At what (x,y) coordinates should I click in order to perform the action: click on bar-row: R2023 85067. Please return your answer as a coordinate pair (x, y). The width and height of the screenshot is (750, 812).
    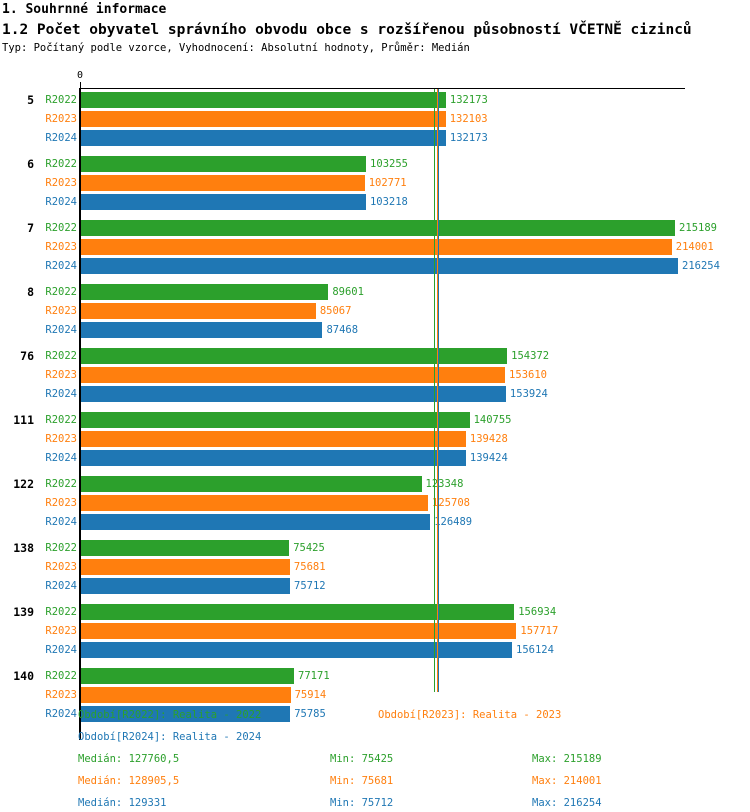
    Looking at the image, I should click on (375, 311).